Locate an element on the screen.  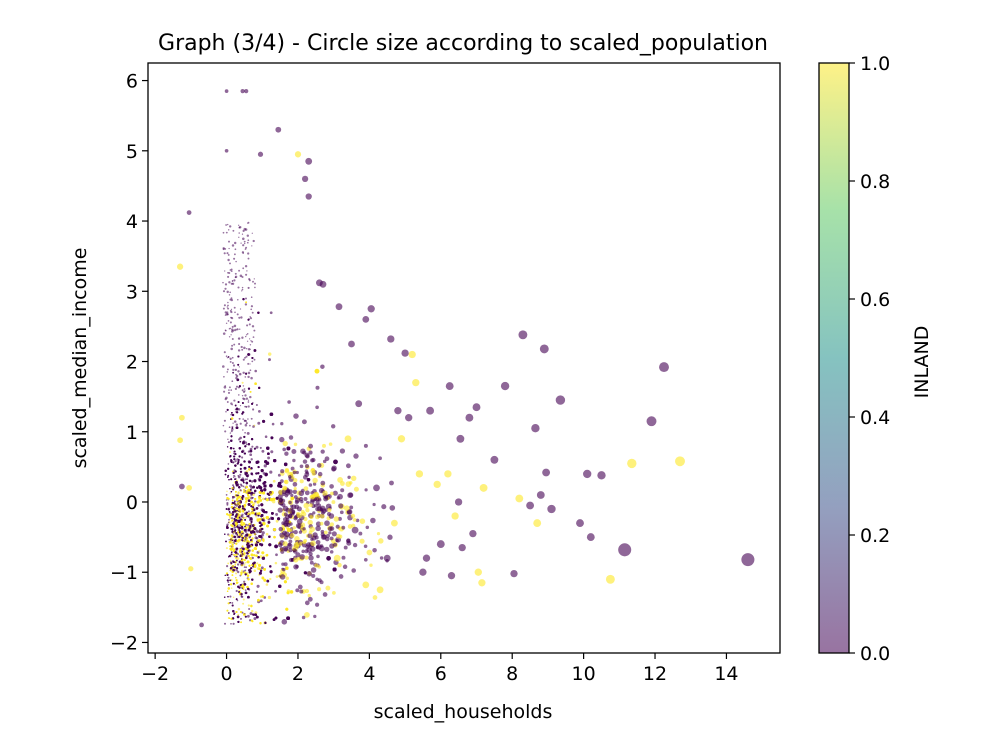
colorbar-gradient is located at coordinates (834, 358).